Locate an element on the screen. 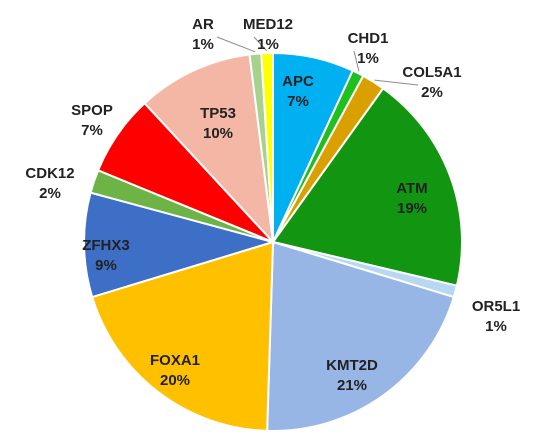  slice-percent-med12: 1% is located at coordinates (268, 44).